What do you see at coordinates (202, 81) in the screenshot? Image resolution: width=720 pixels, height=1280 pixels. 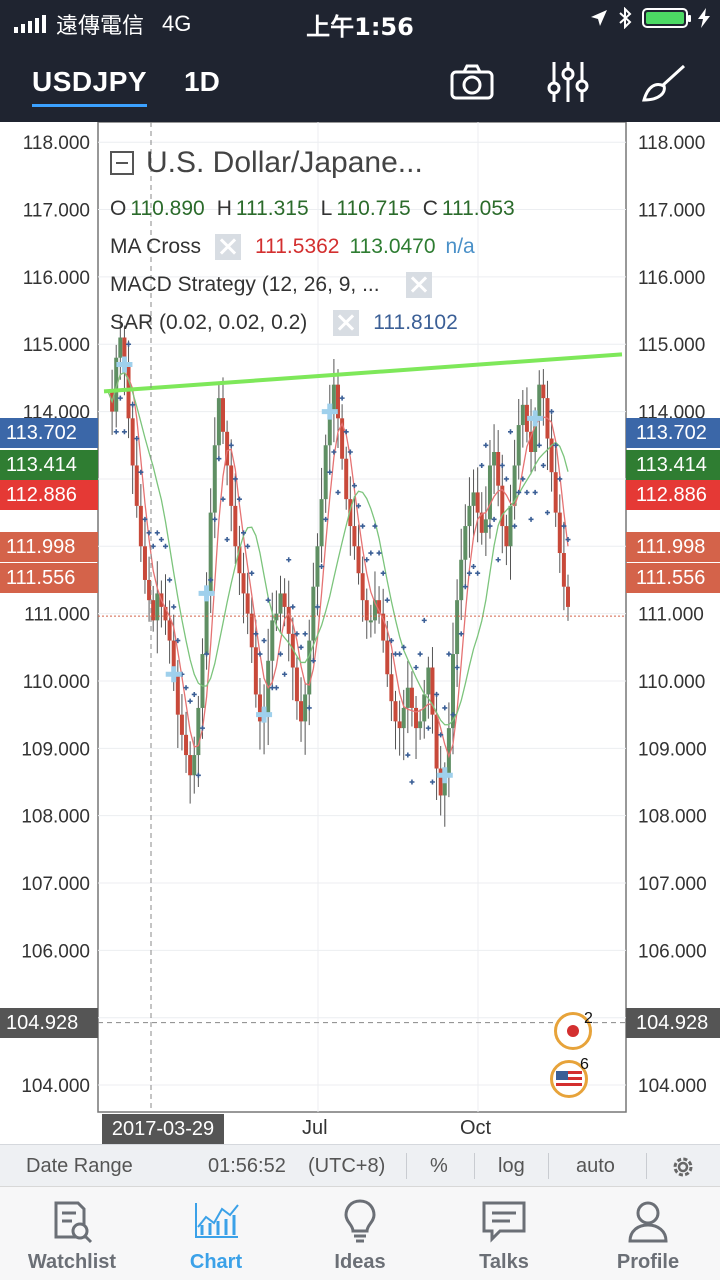 I see `interval-selector: 1D` at bounding box center [202, 81].